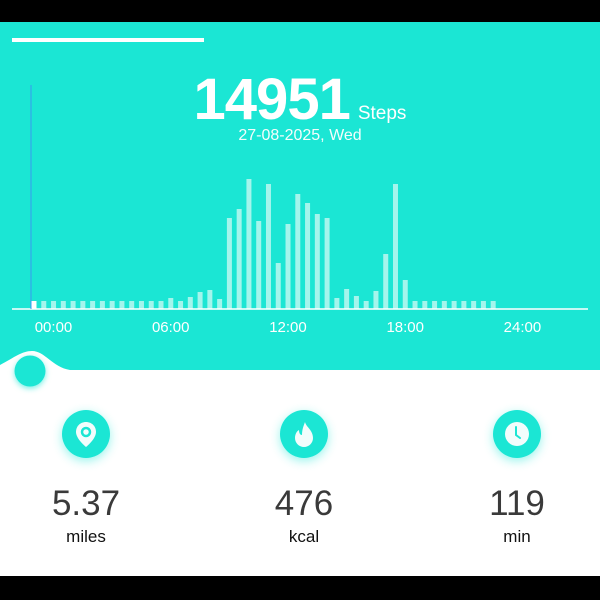  What do you see at coordinates (86, 434) in the screenshot?
I see `location-pin-icon` at bounding box center [86, 434].